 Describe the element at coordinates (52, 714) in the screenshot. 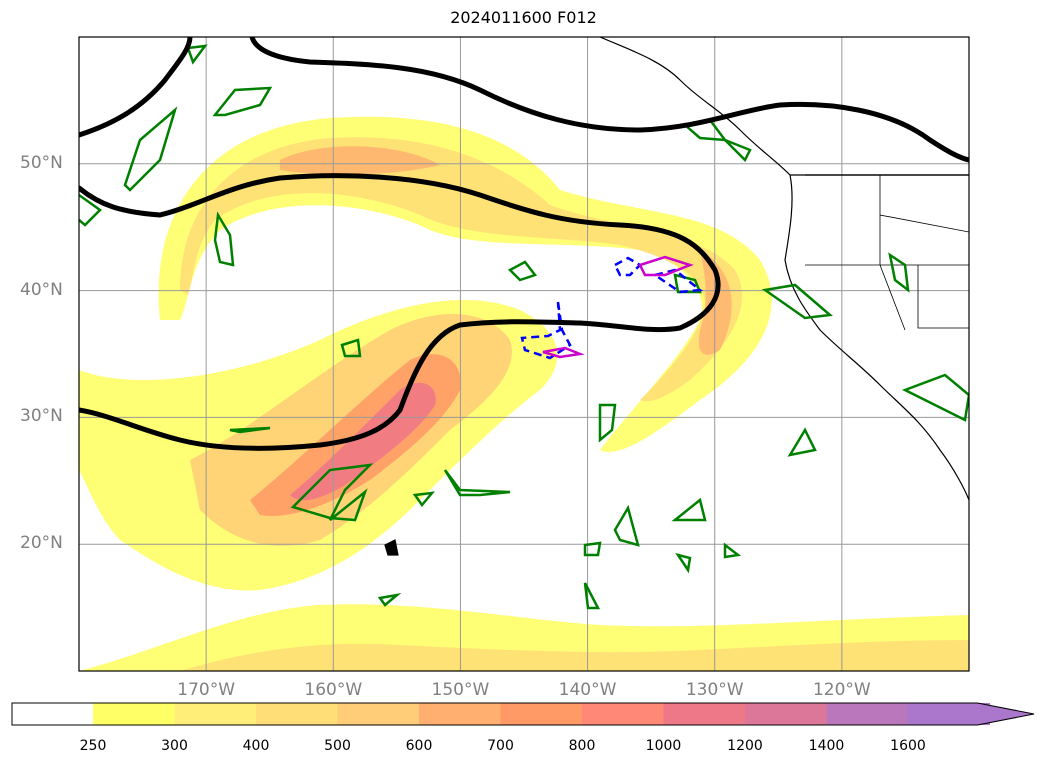

I see `colorbar-under-segment` at that location.